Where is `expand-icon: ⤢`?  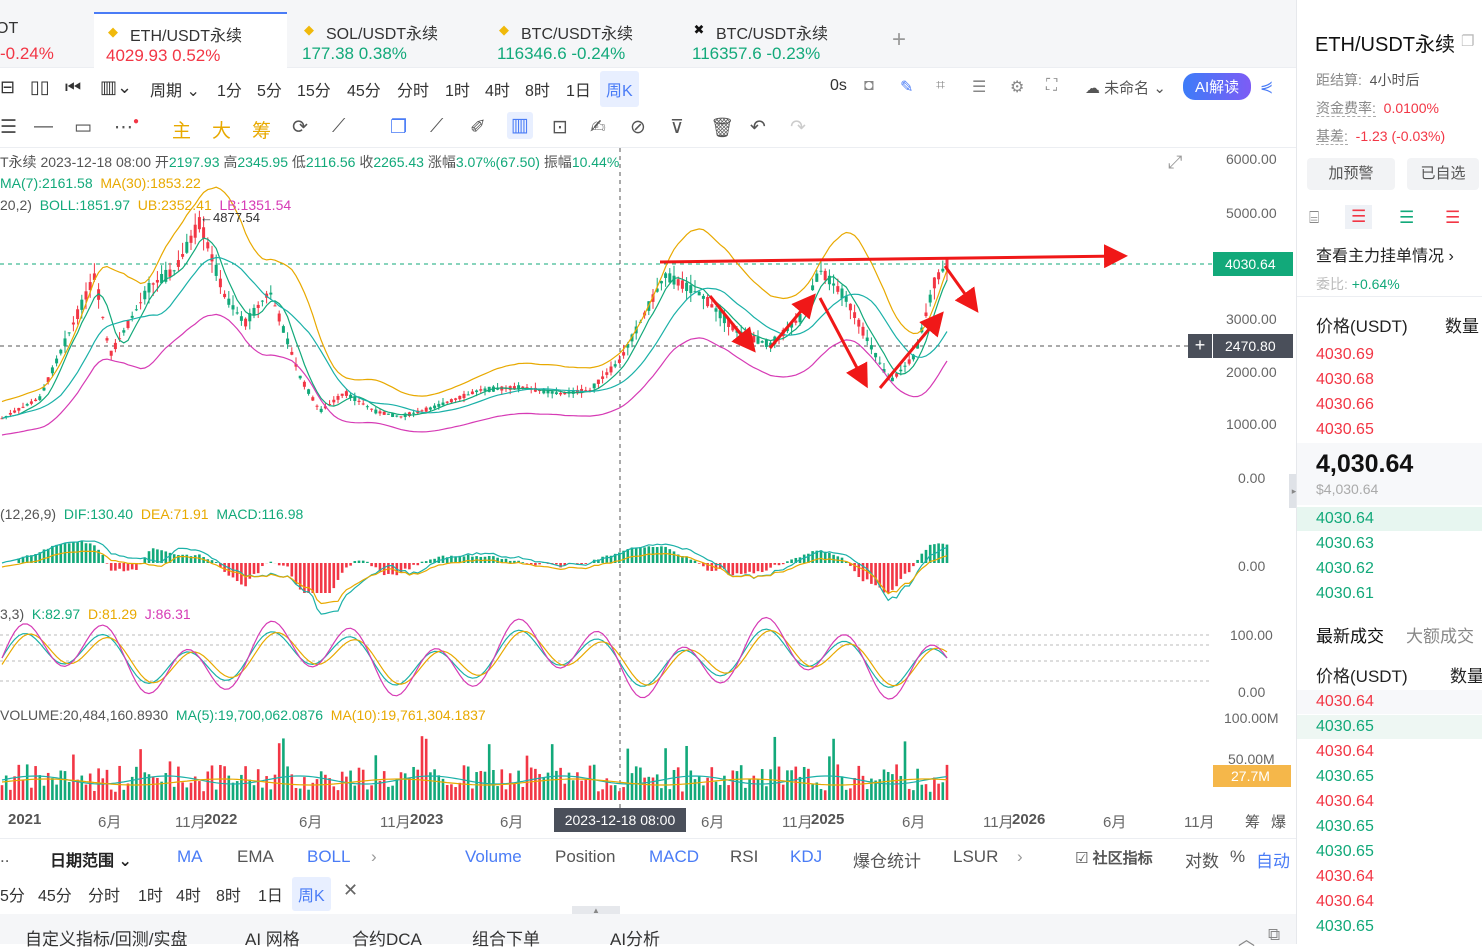
expand-icon: ⤢ is located at coordinates (1175, 162).